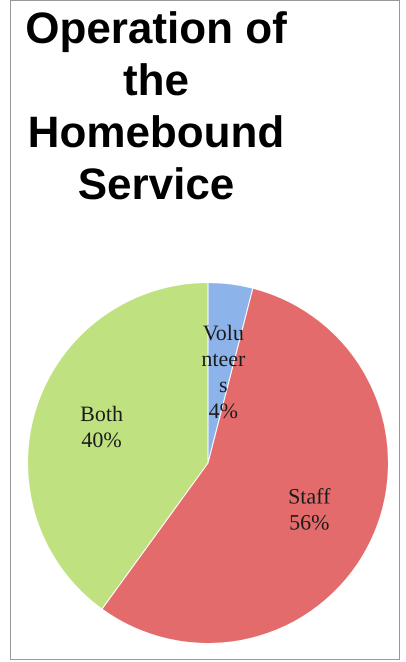 The width and height of the screenshot is (406, 662). What do you see at coordinates (101, 439) in the screenshot?
I see `data-label: 40%` at bounding box center [101, 439].